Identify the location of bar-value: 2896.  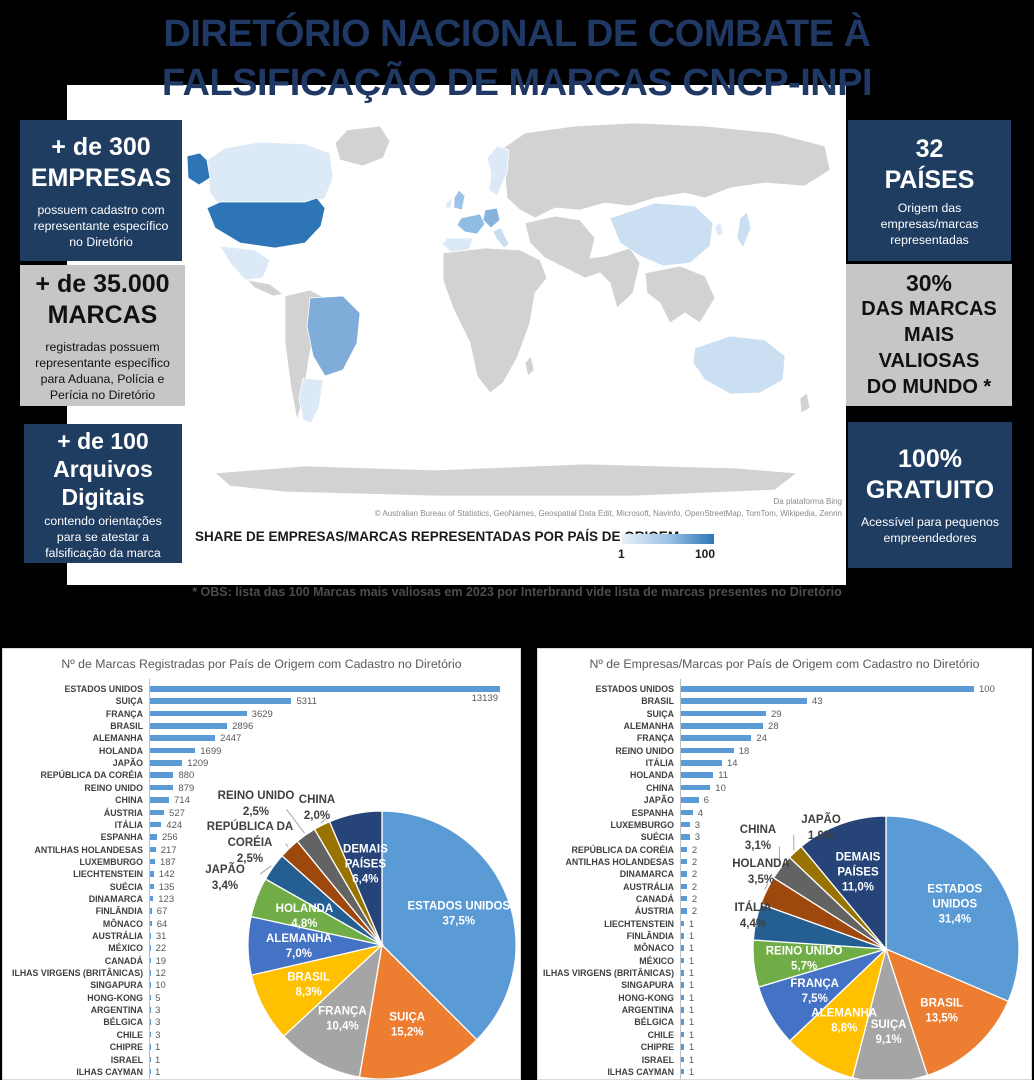
(243, 727).